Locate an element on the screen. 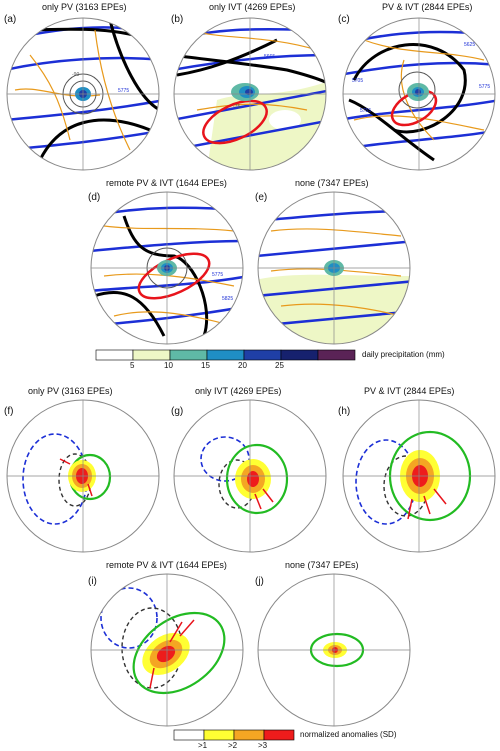  contour-label: 5625 is located at coordinates (469, 45).